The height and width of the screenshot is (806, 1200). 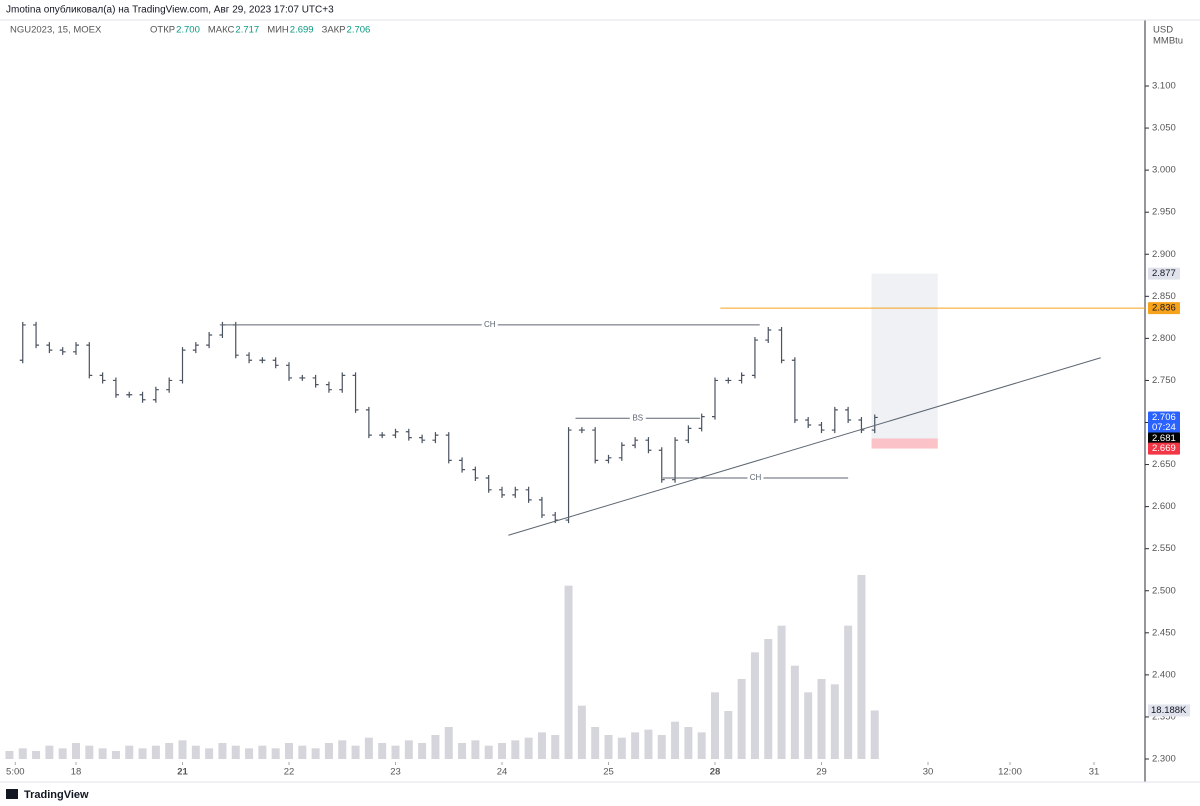 What do you see at coordinates (1164, 338) in the screenshot?
I see `y-tick-label: 2.800` at bounding box center [1164, 338].